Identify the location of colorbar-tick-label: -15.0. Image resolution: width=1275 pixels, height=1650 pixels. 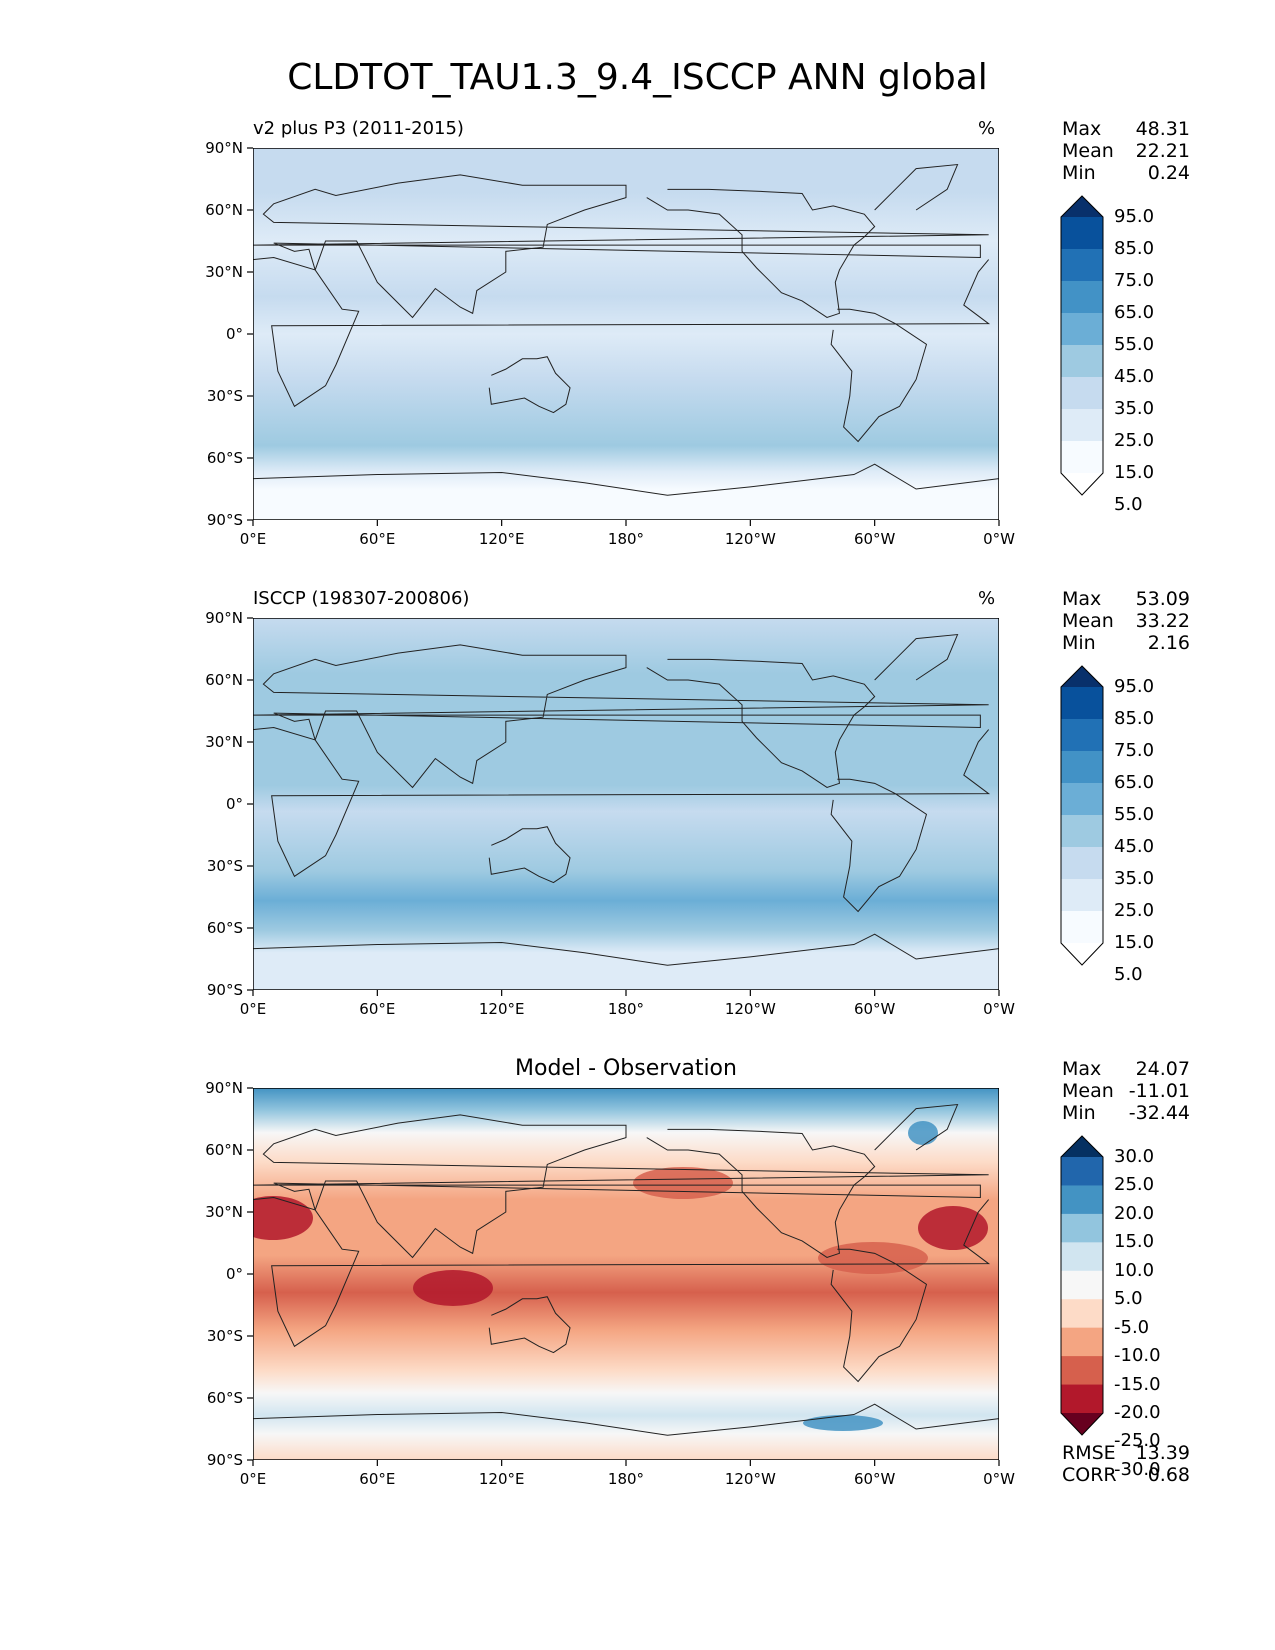
(1137, 1384).